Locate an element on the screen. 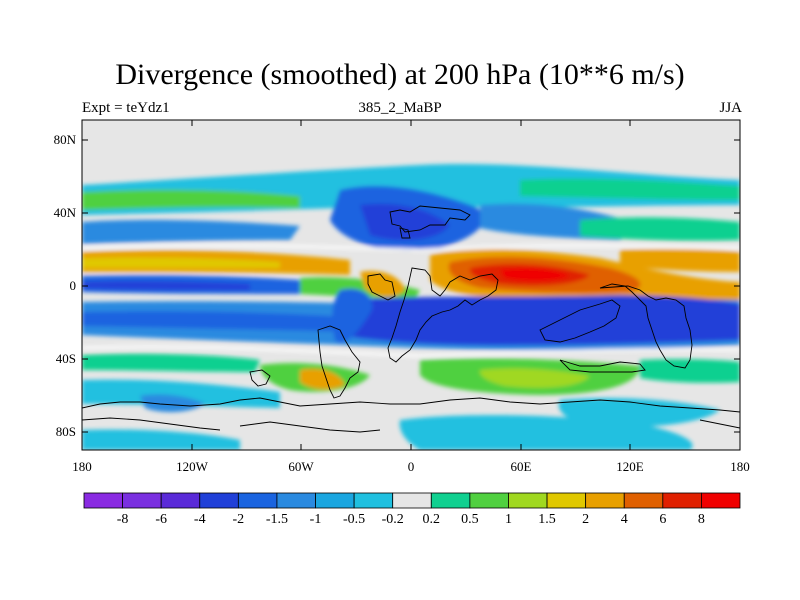 The image size is (800, 600). legend-label: 8 is located at coordinates (701, 519).